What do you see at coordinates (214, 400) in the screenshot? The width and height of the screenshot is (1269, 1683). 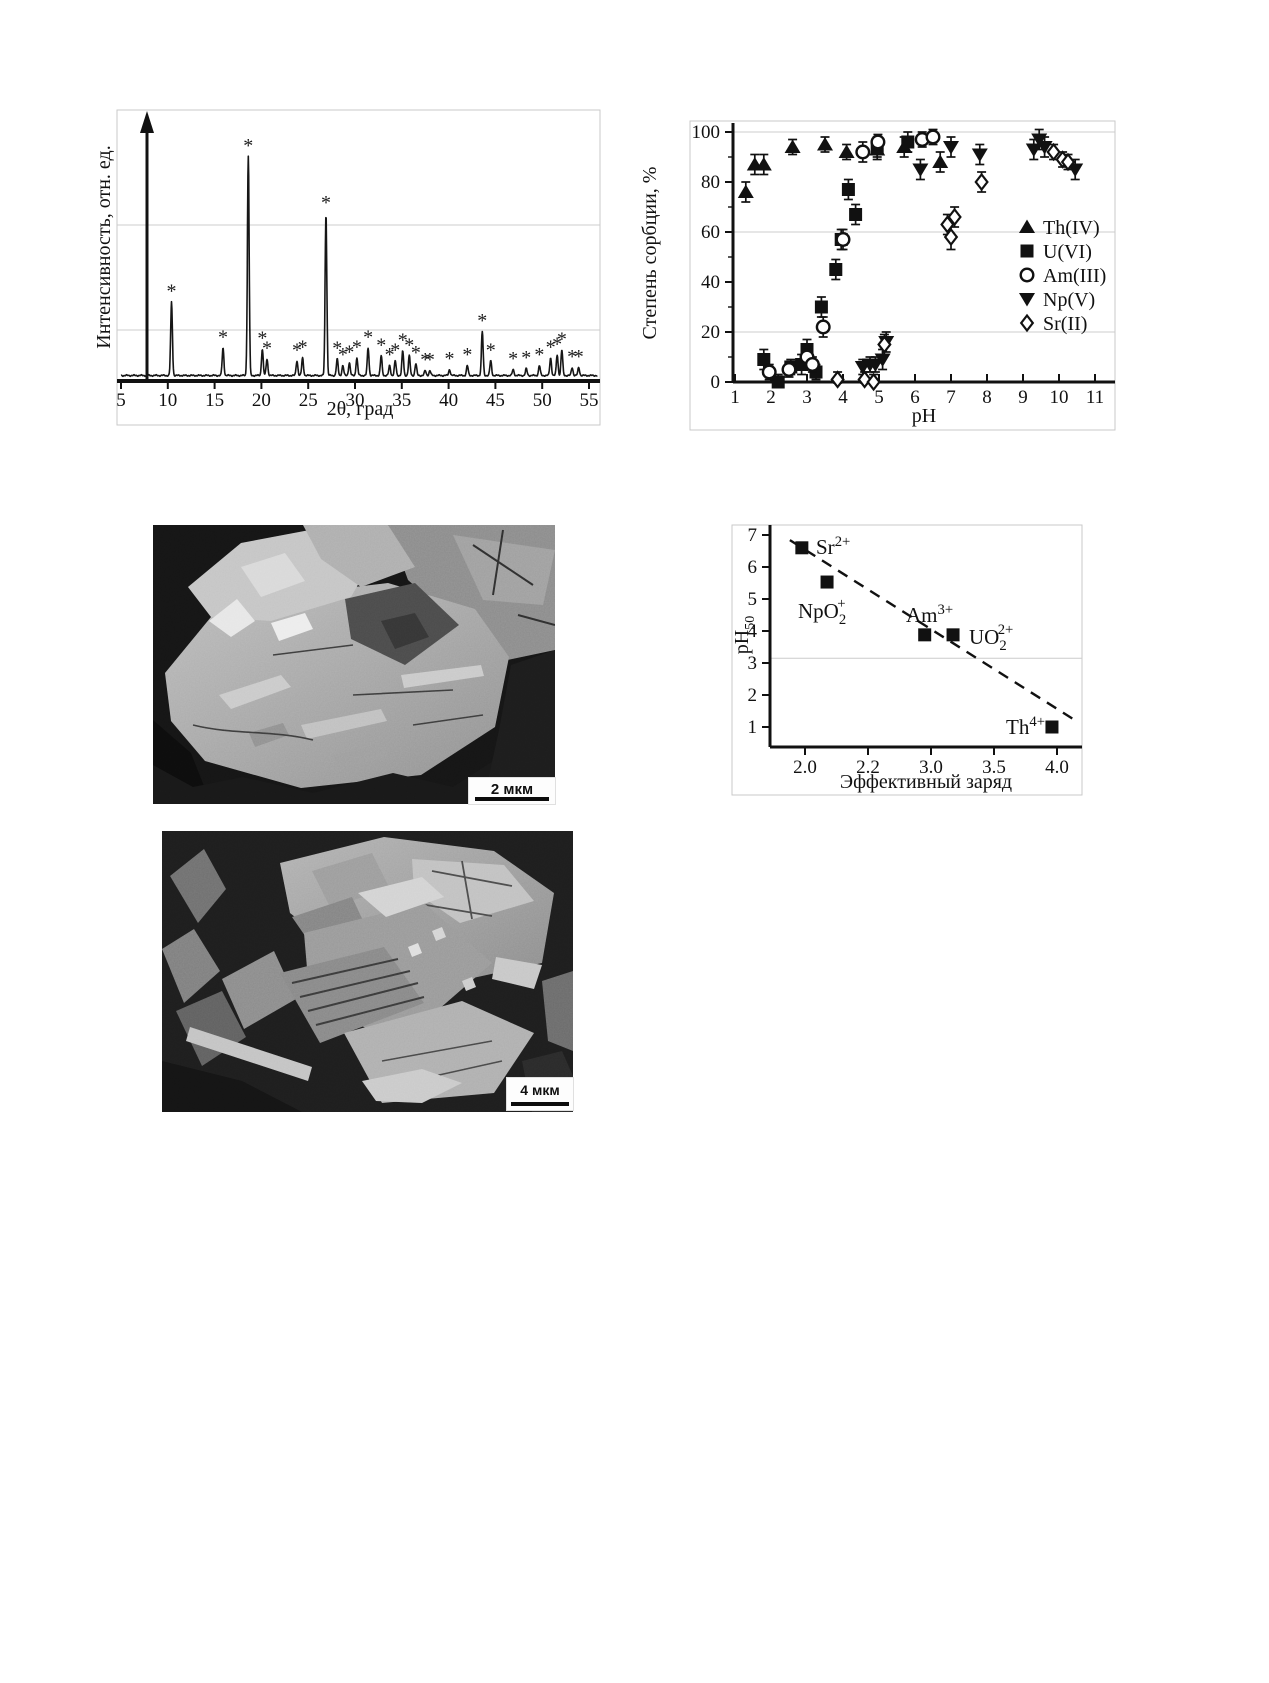 I see `x-tick-label: 15` at bounding box center [214, 400].